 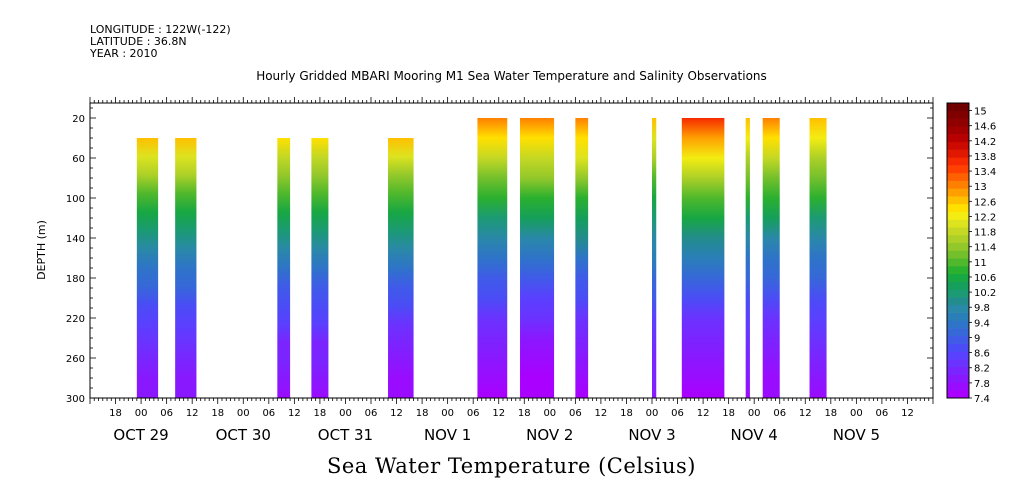 What do you see at coordinates (980, 112) in the screenshot?
I see `colorbar-label: 15` at bounding box center [980, 112].